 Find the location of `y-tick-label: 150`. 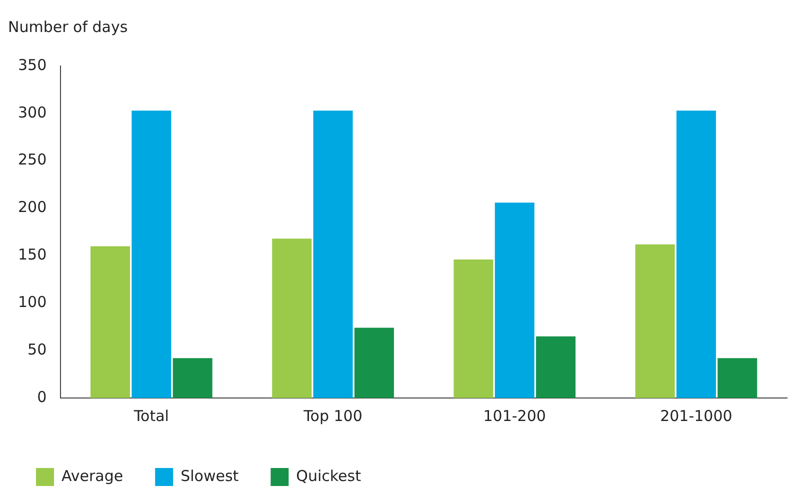

y-tick-label: 150 is located at coordinates (32, 255).